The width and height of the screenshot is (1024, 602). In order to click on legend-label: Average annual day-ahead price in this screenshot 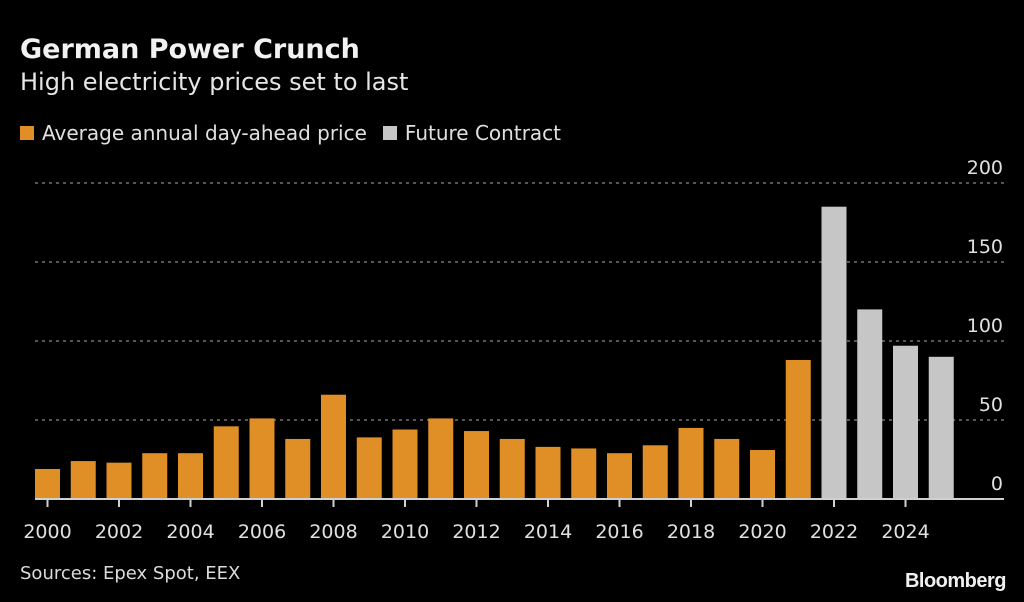, I will do `click(204, 133)`.